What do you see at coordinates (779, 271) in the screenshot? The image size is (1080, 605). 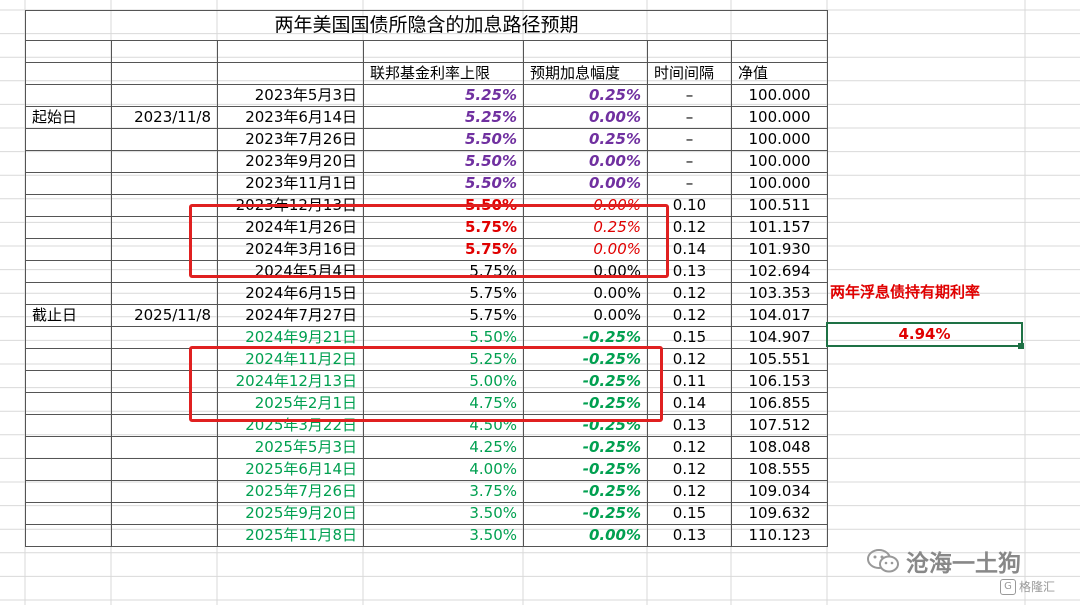 I see `nav-cell: 102.694` at bounding box center [779, 271].